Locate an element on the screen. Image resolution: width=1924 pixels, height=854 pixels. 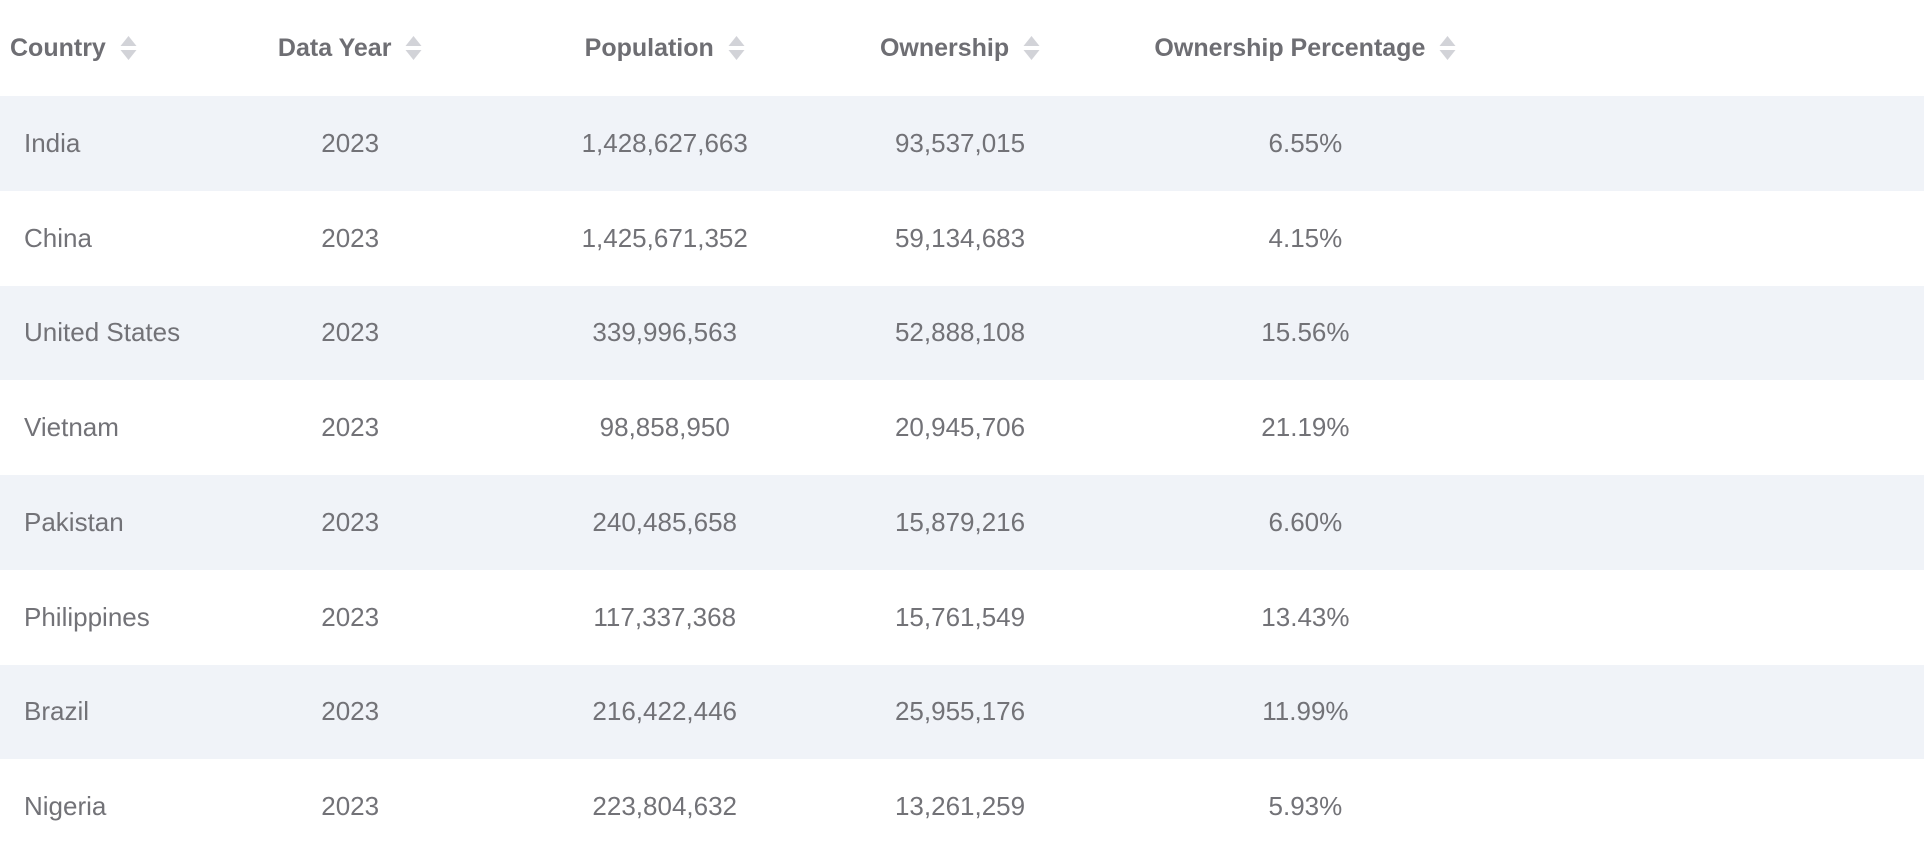
cell-ownership: 20,945,706 is located at coordinates (960, 427).